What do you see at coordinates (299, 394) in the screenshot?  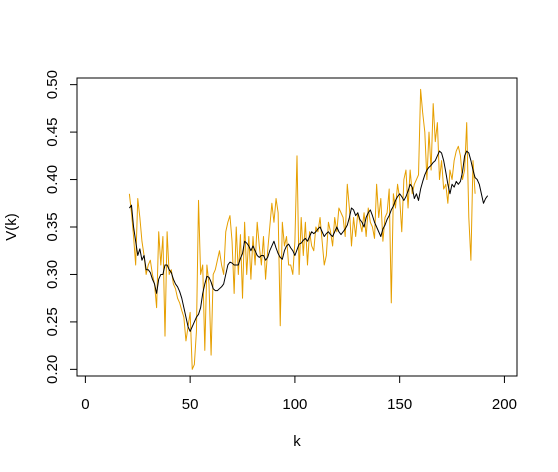 I see `x-axis: 0 50 100 150 200` at bounding box center [299, 394].